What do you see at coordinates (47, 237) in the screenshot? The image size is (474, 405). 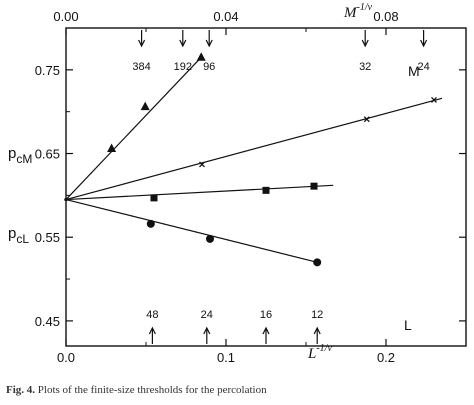 I see `y-axis-tick-label: 0.55` at bounding box center [47, 237].